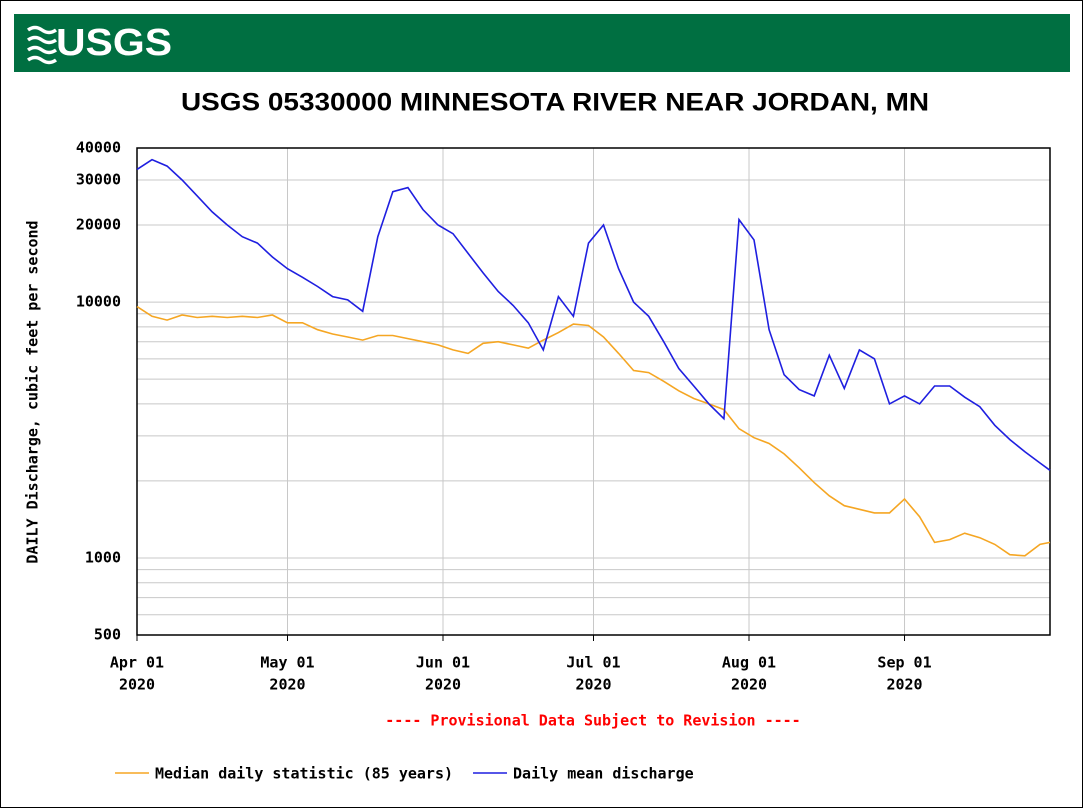 The width and height of the screenshot is (1083, 808). Describe the element at coordinates (42, 45) in the screenshot. I see `logo-waves` at that location.